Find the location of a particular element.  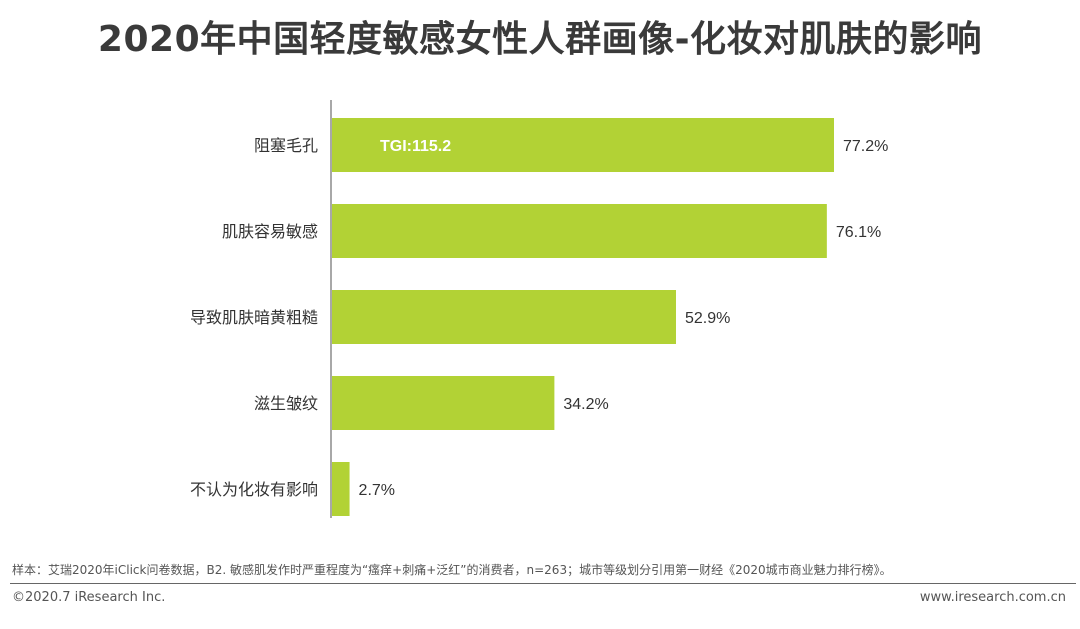

value-label-2: 52.9% is located at coordinates (707, 318).